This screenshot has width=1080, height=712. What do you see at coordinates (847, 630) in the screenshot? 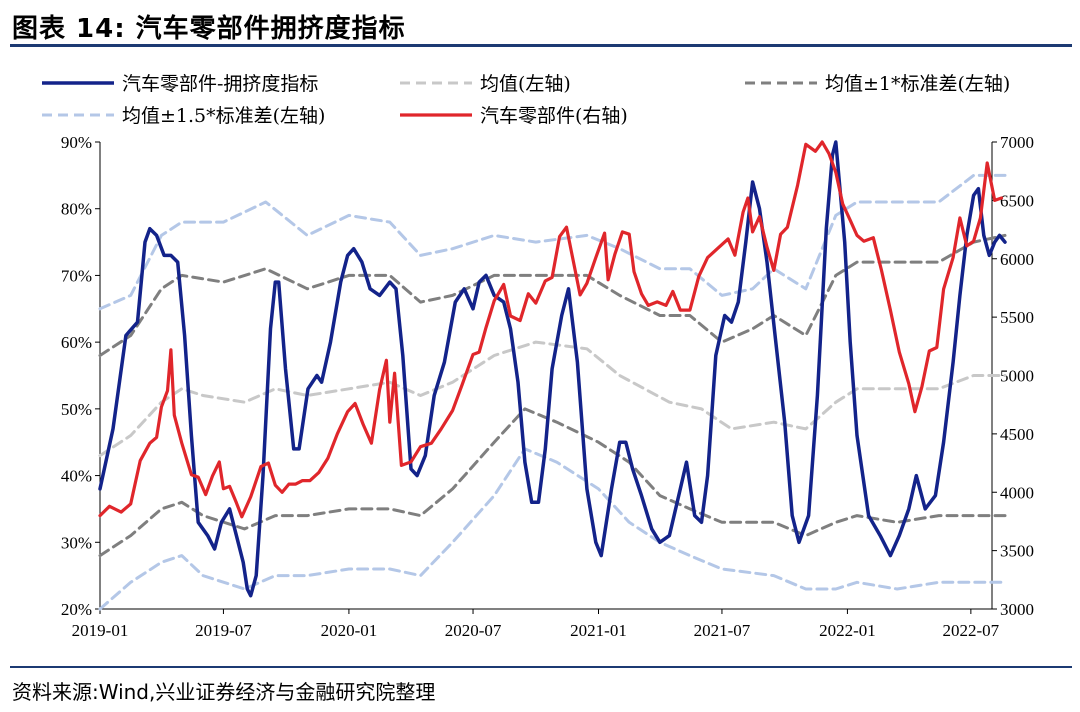
I see `x-tick-label: 2022-01` at bounding box center [847, 630].